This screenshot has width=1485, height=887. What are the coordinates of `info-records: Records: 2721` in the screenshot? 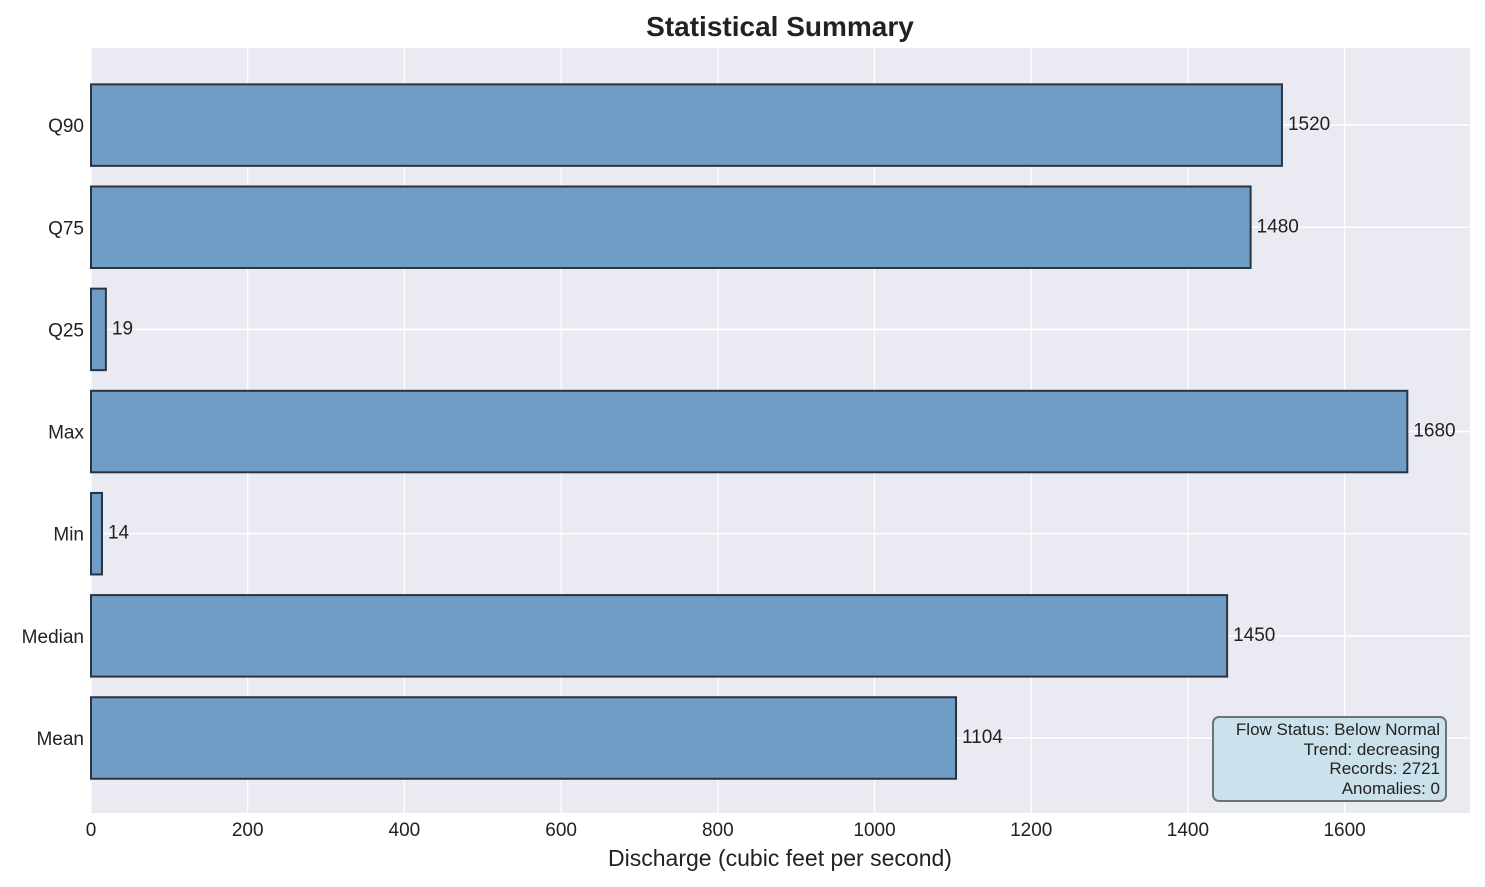 It's located at (1384, 768).